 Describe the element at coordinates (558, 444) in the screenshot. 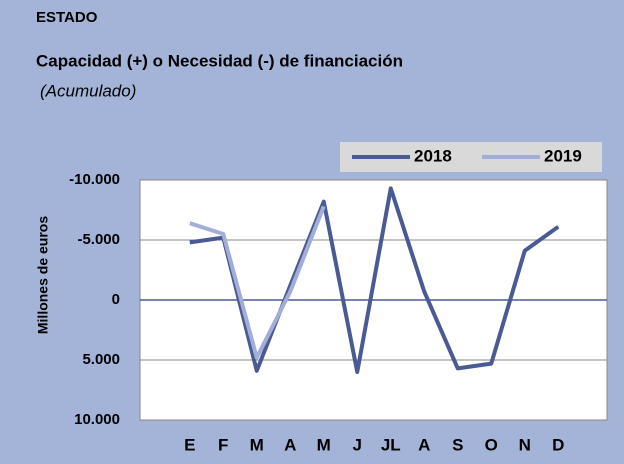

I see `x-tick-label: D` at that location.